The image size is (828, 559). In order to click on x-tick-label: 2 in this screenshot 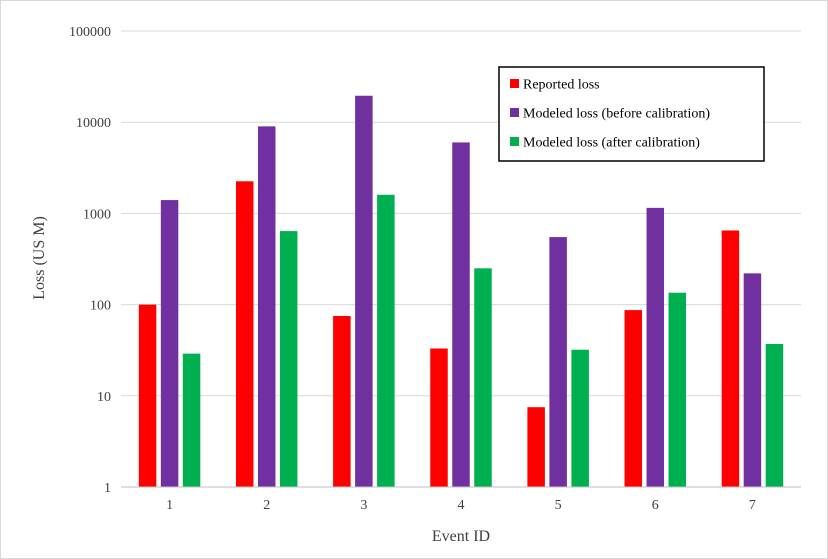, I will do `click(266, 505)`.